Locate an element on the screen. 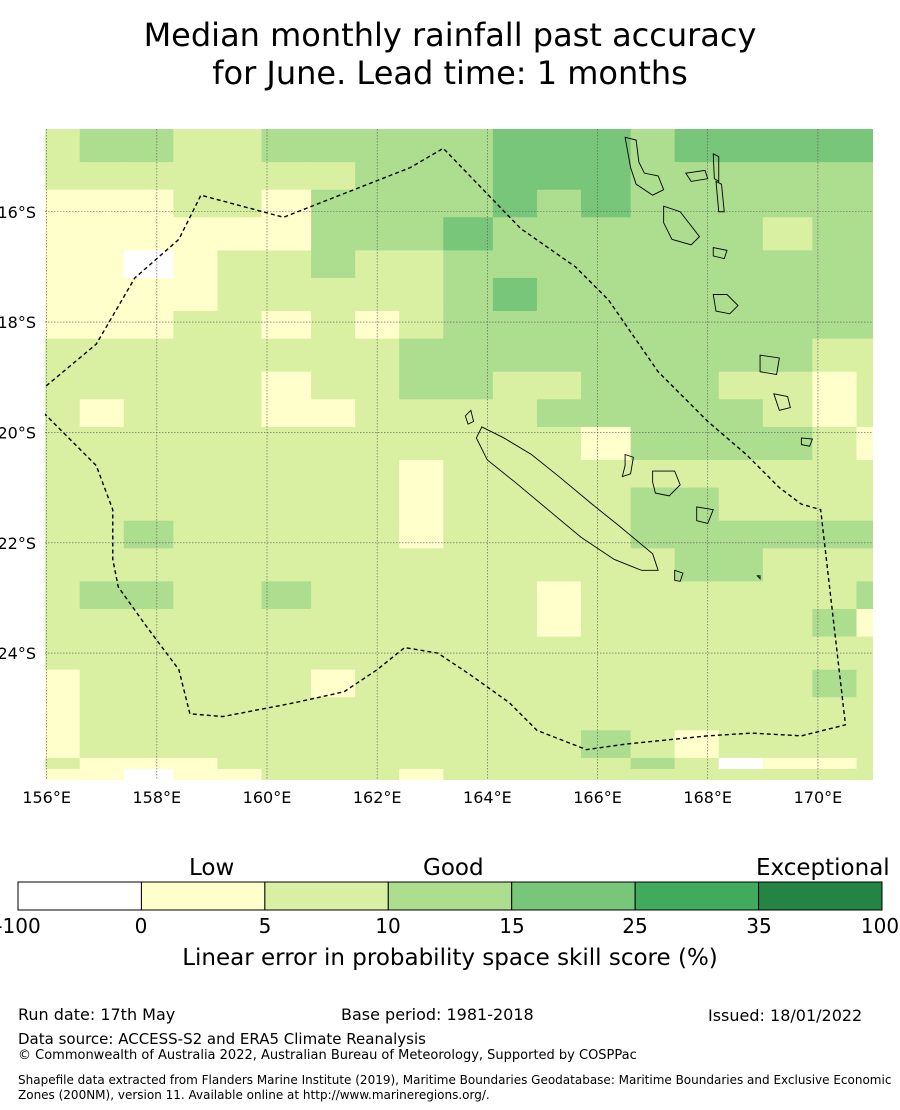 Image resolution: width=900 pixels, height=1110 pixels. longitude-tick-label: 168°E is located at coordinates (707, 797).